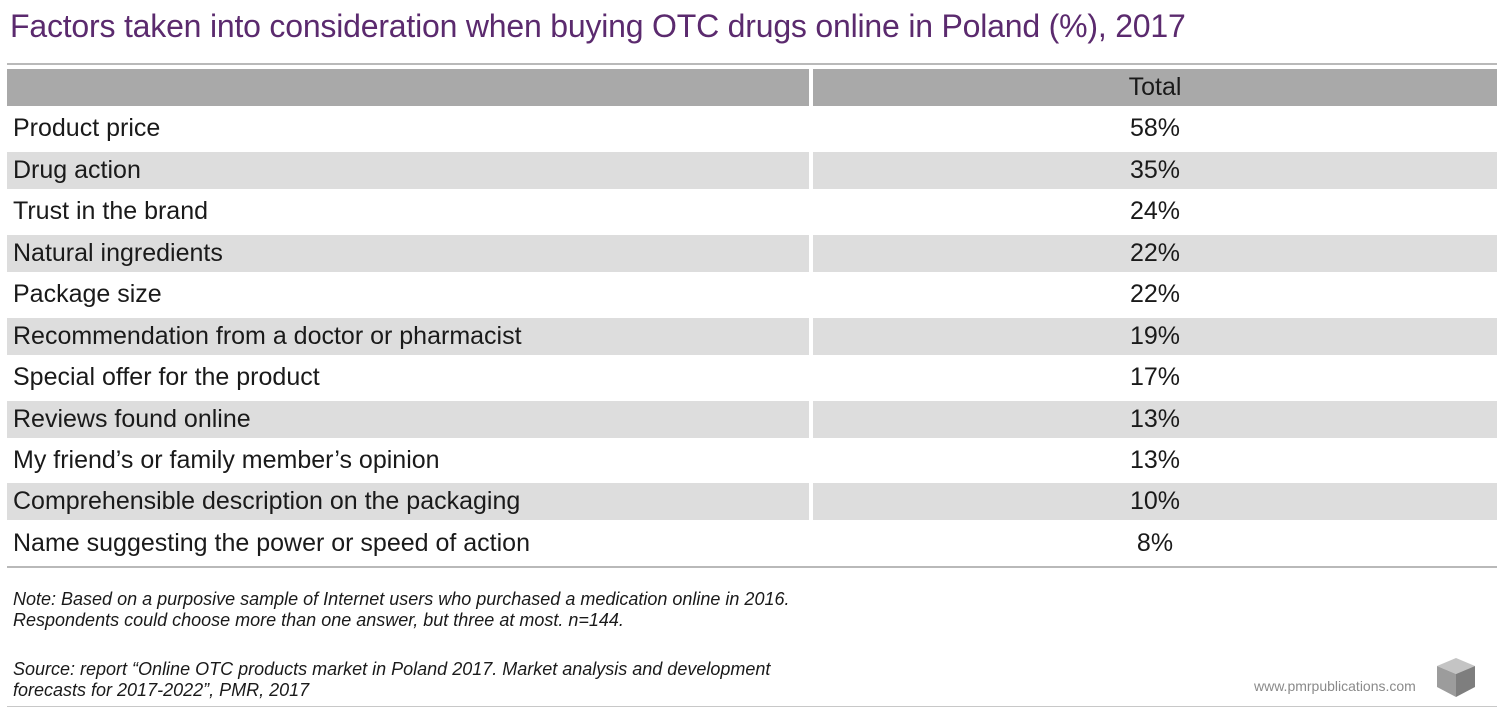  Describe the element at coordinates (408, 253) in the screenshot. I see `row-label-cell: Natural ingredients` at that location.